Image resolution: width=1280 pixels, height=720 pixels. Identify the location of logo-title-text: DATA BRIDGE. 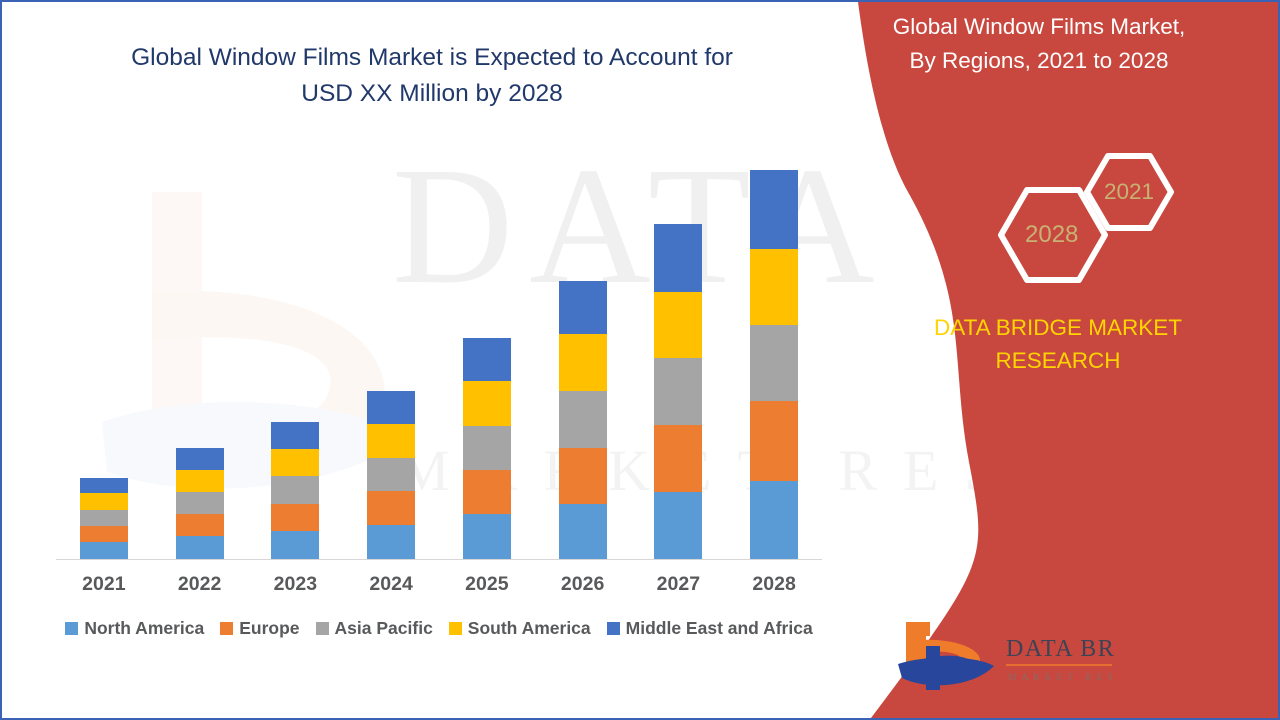
(1061, 649).